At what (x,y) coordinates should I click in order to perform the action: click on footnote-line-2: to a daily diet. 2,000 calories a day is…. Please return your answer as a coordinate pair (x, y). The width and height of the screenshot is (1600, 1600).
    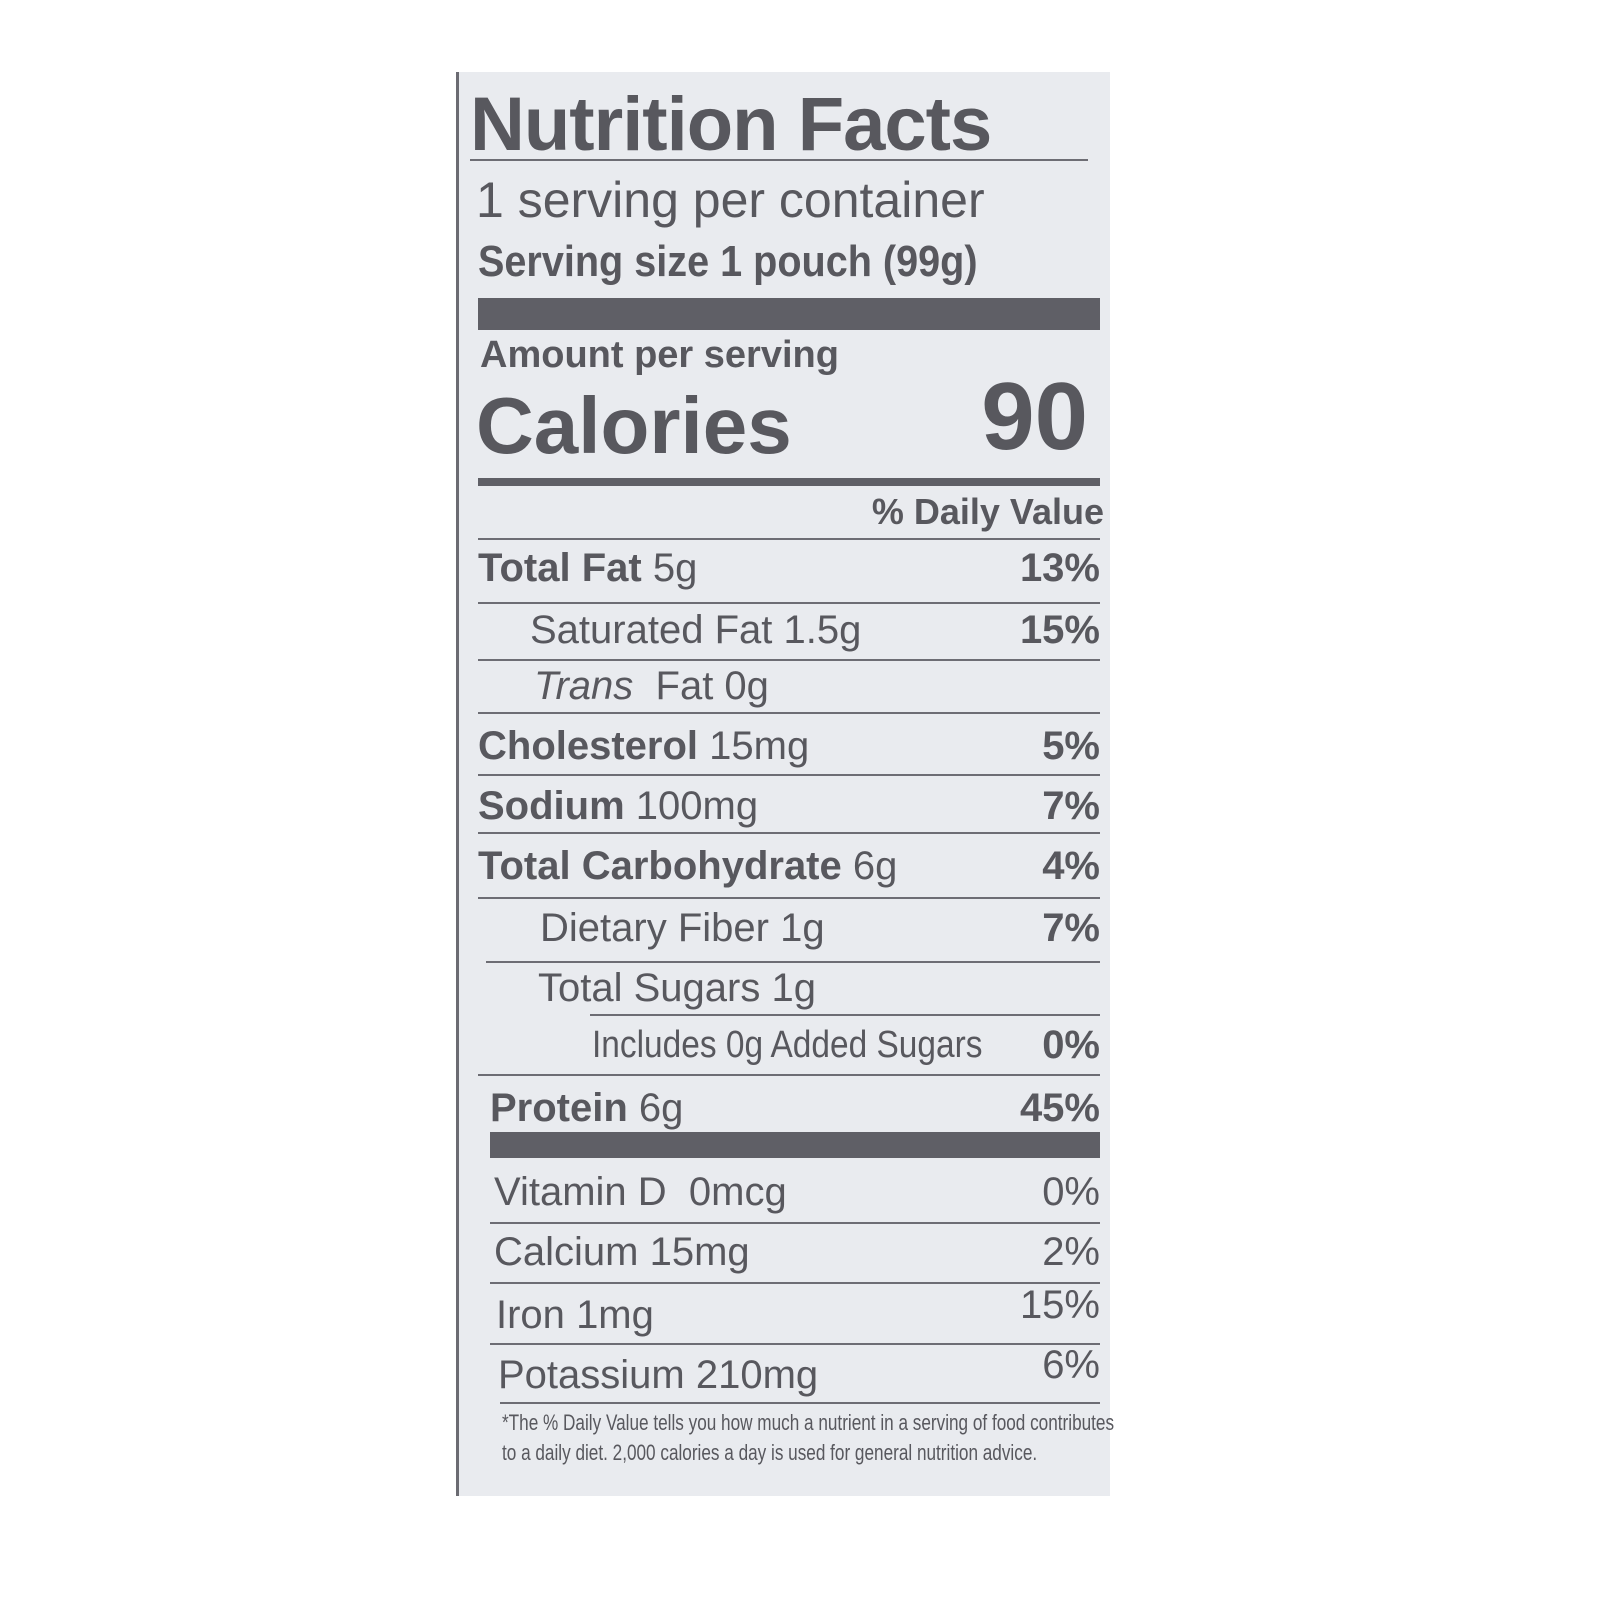
    Looking at the image, I should click on (770, 1452).